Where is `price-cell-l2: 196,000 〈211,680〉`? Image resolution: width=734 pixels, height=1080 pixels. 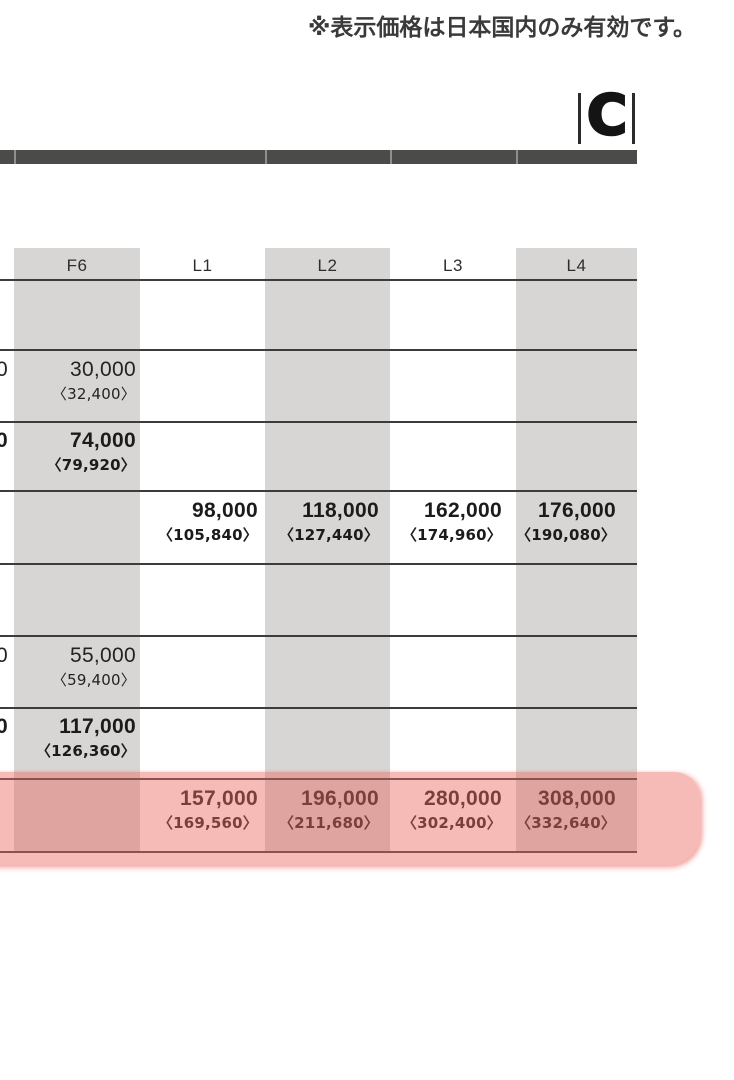
price-cell-l2: 196,000 〈211,680〉 is located at coordinates (328, 809).